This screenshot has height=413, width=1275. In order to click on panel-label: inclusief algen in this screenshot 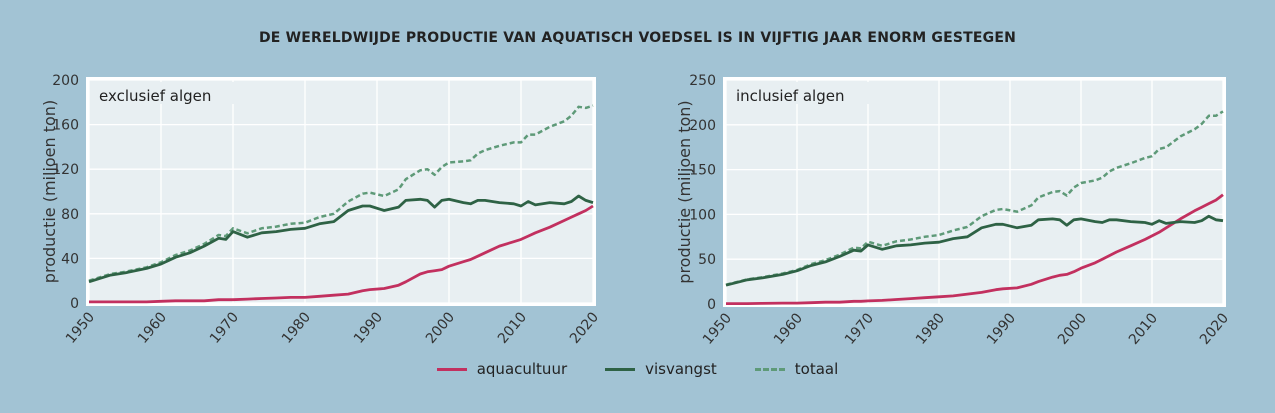, I will do `click(790, 96)`.